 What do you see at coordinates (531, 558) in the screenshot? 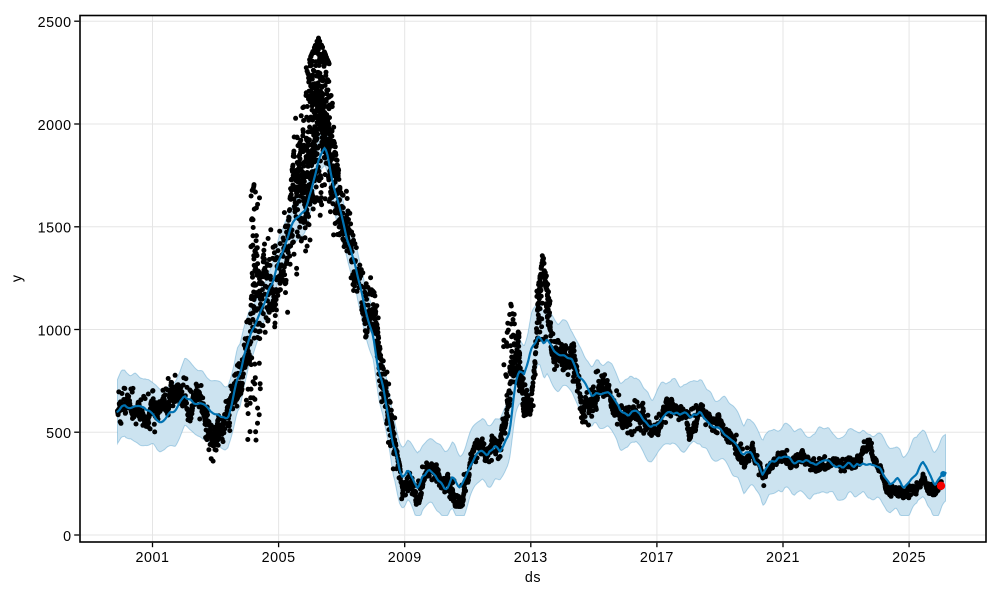
I see `svg-text: 2013` at bounding box center [531, 558].